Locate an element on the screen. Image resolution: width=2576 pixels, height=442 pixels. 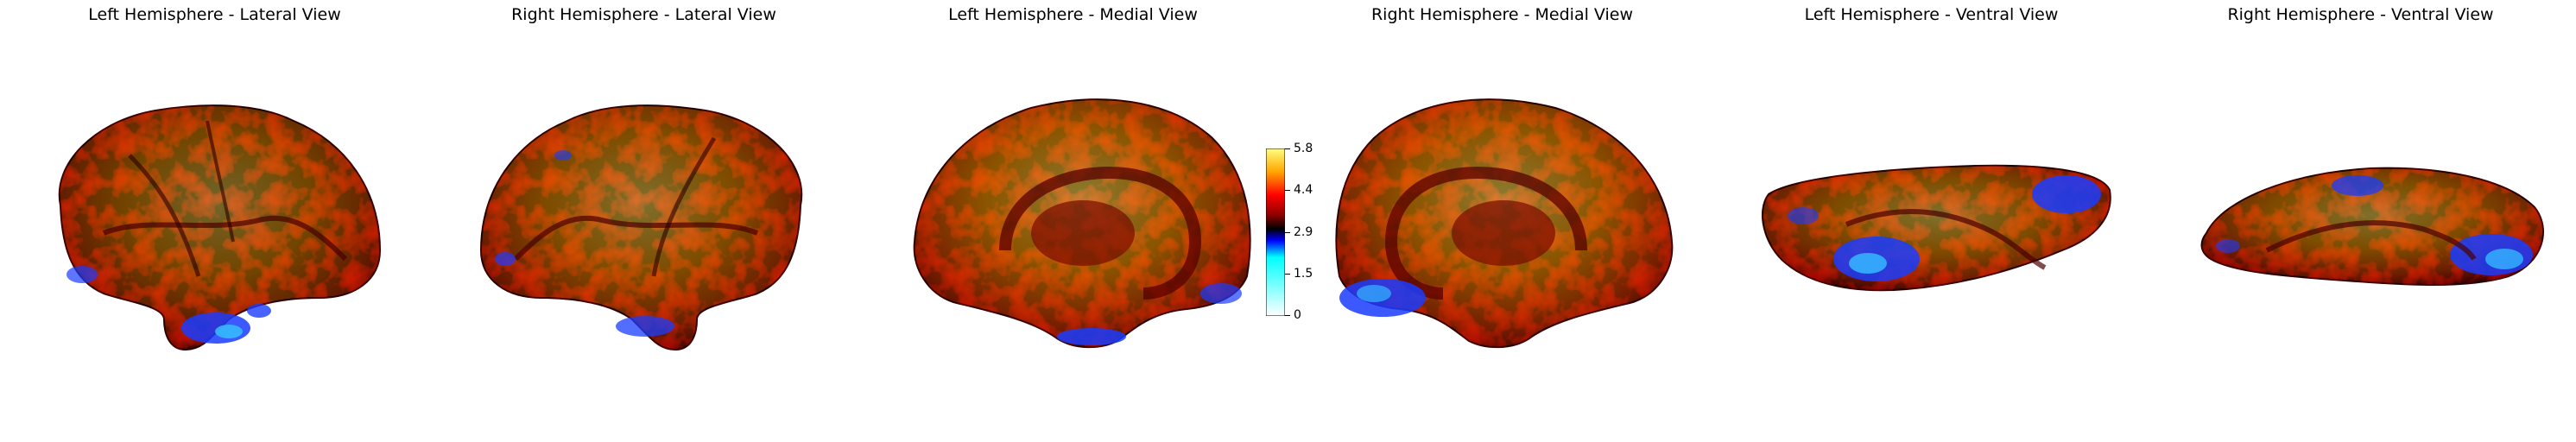
panel-title: Right Hemisphere - Medial View is located at coordinates (1502, 14).